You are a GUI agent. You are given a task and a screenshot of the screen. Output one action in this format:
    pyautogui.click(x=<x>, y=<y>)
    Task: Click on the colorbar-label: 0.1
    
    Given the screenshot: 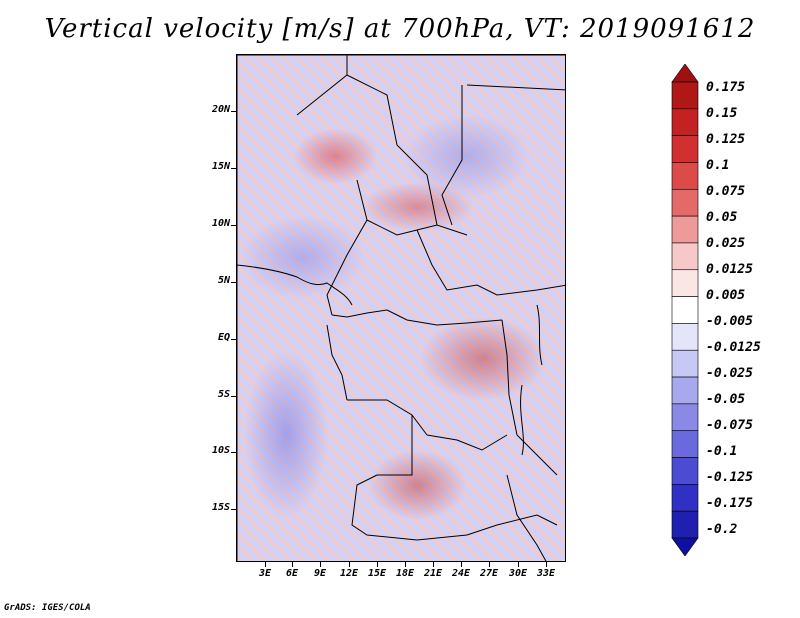 What is the action you would take?
    pyautogui.click(x=718, y=165)
    